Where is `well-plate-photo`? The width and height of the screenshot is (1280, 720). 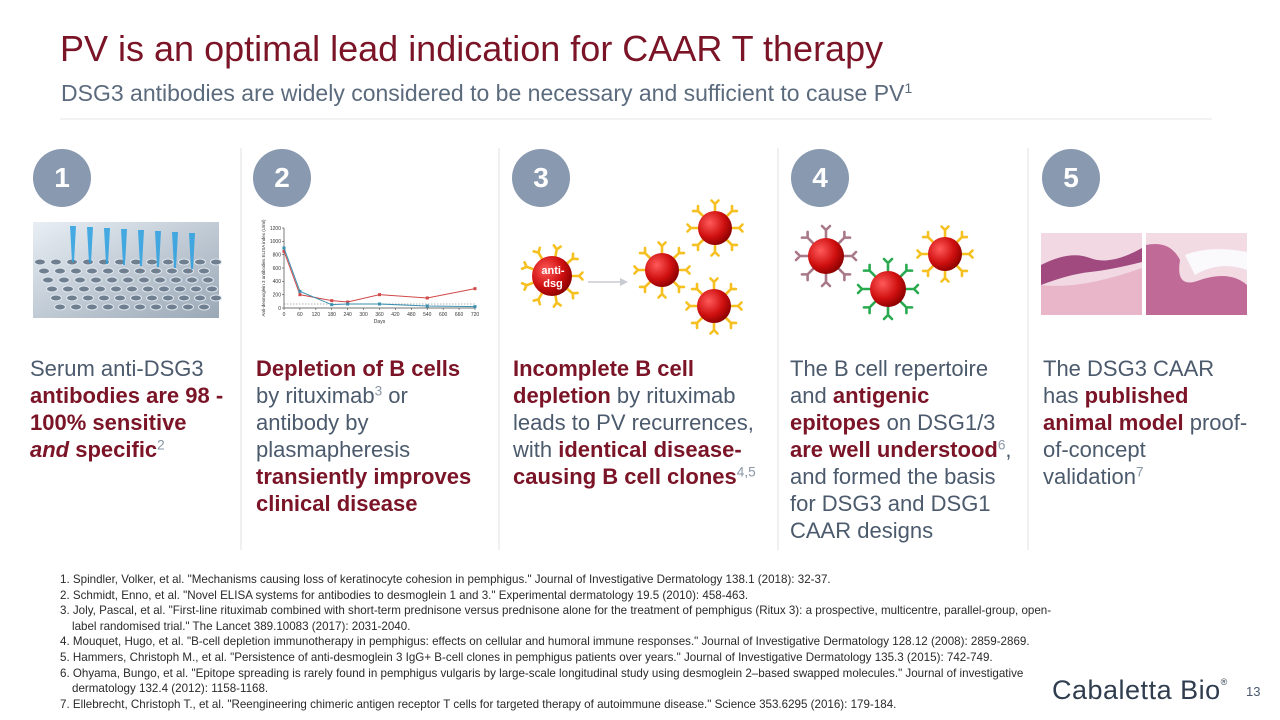
well-plate-photo is located at coordinates (127, 270).